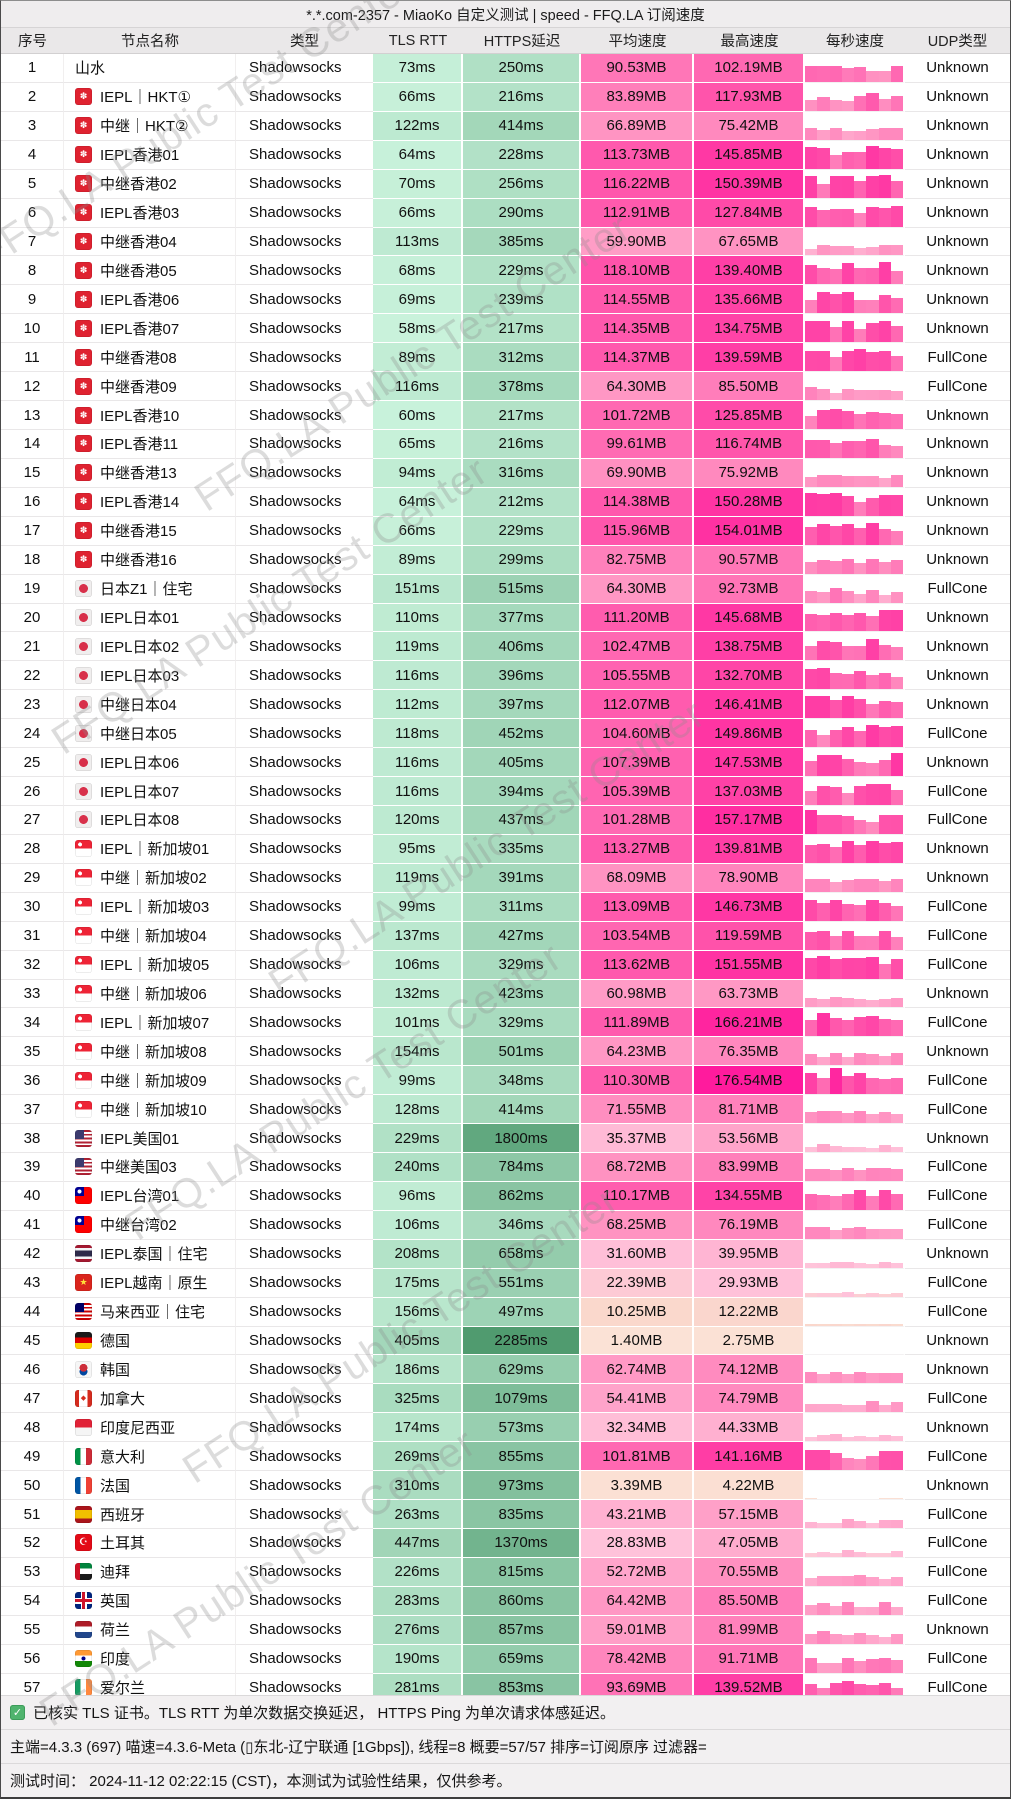 This screenshot has height=1799, width=1011. Describe the element at coordinates (522, 1052) in the screenshot. I see `https-latency-cell: 501ms` at that location.